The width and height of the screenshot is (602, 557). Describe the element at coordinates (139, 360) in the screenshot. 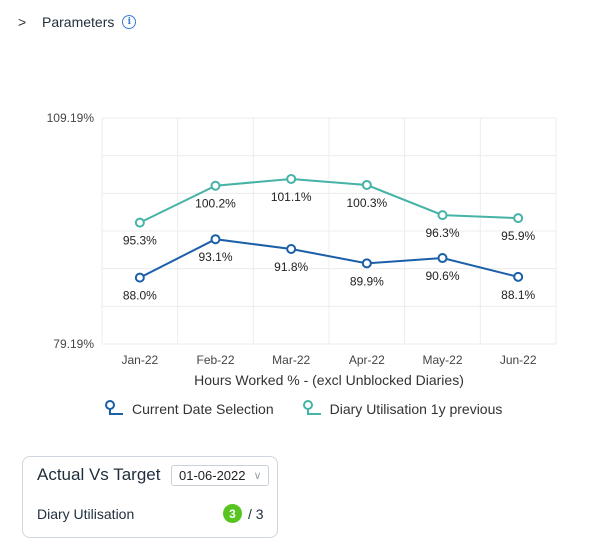

I see `x-tick-label: Jan-22` at that location.